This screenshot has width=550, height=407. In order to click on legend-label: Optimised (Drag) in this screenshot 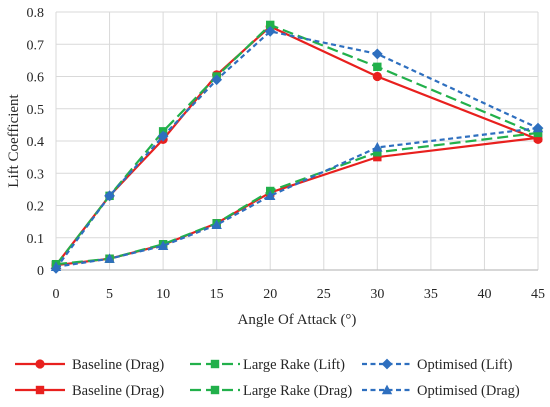, I will do `click(468, 391)`.